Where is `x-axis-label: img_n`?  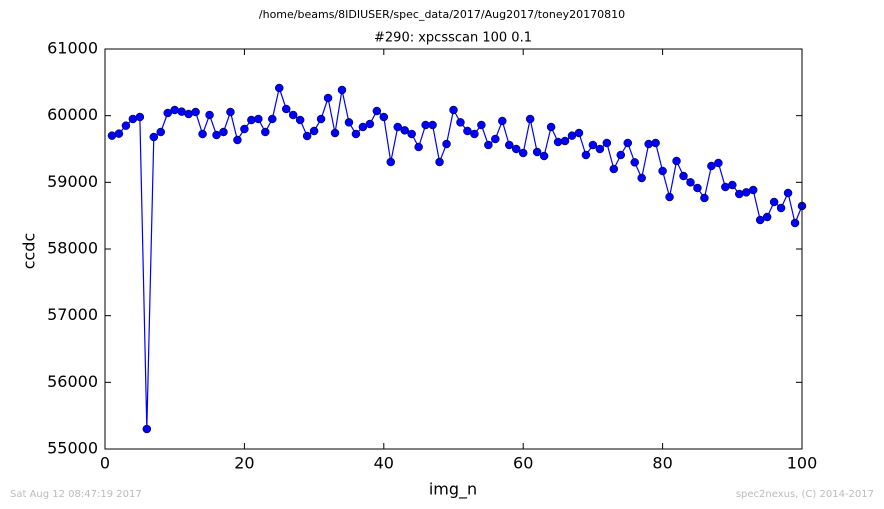
x-axis-label: img_n is located at coordinates (453, 490).